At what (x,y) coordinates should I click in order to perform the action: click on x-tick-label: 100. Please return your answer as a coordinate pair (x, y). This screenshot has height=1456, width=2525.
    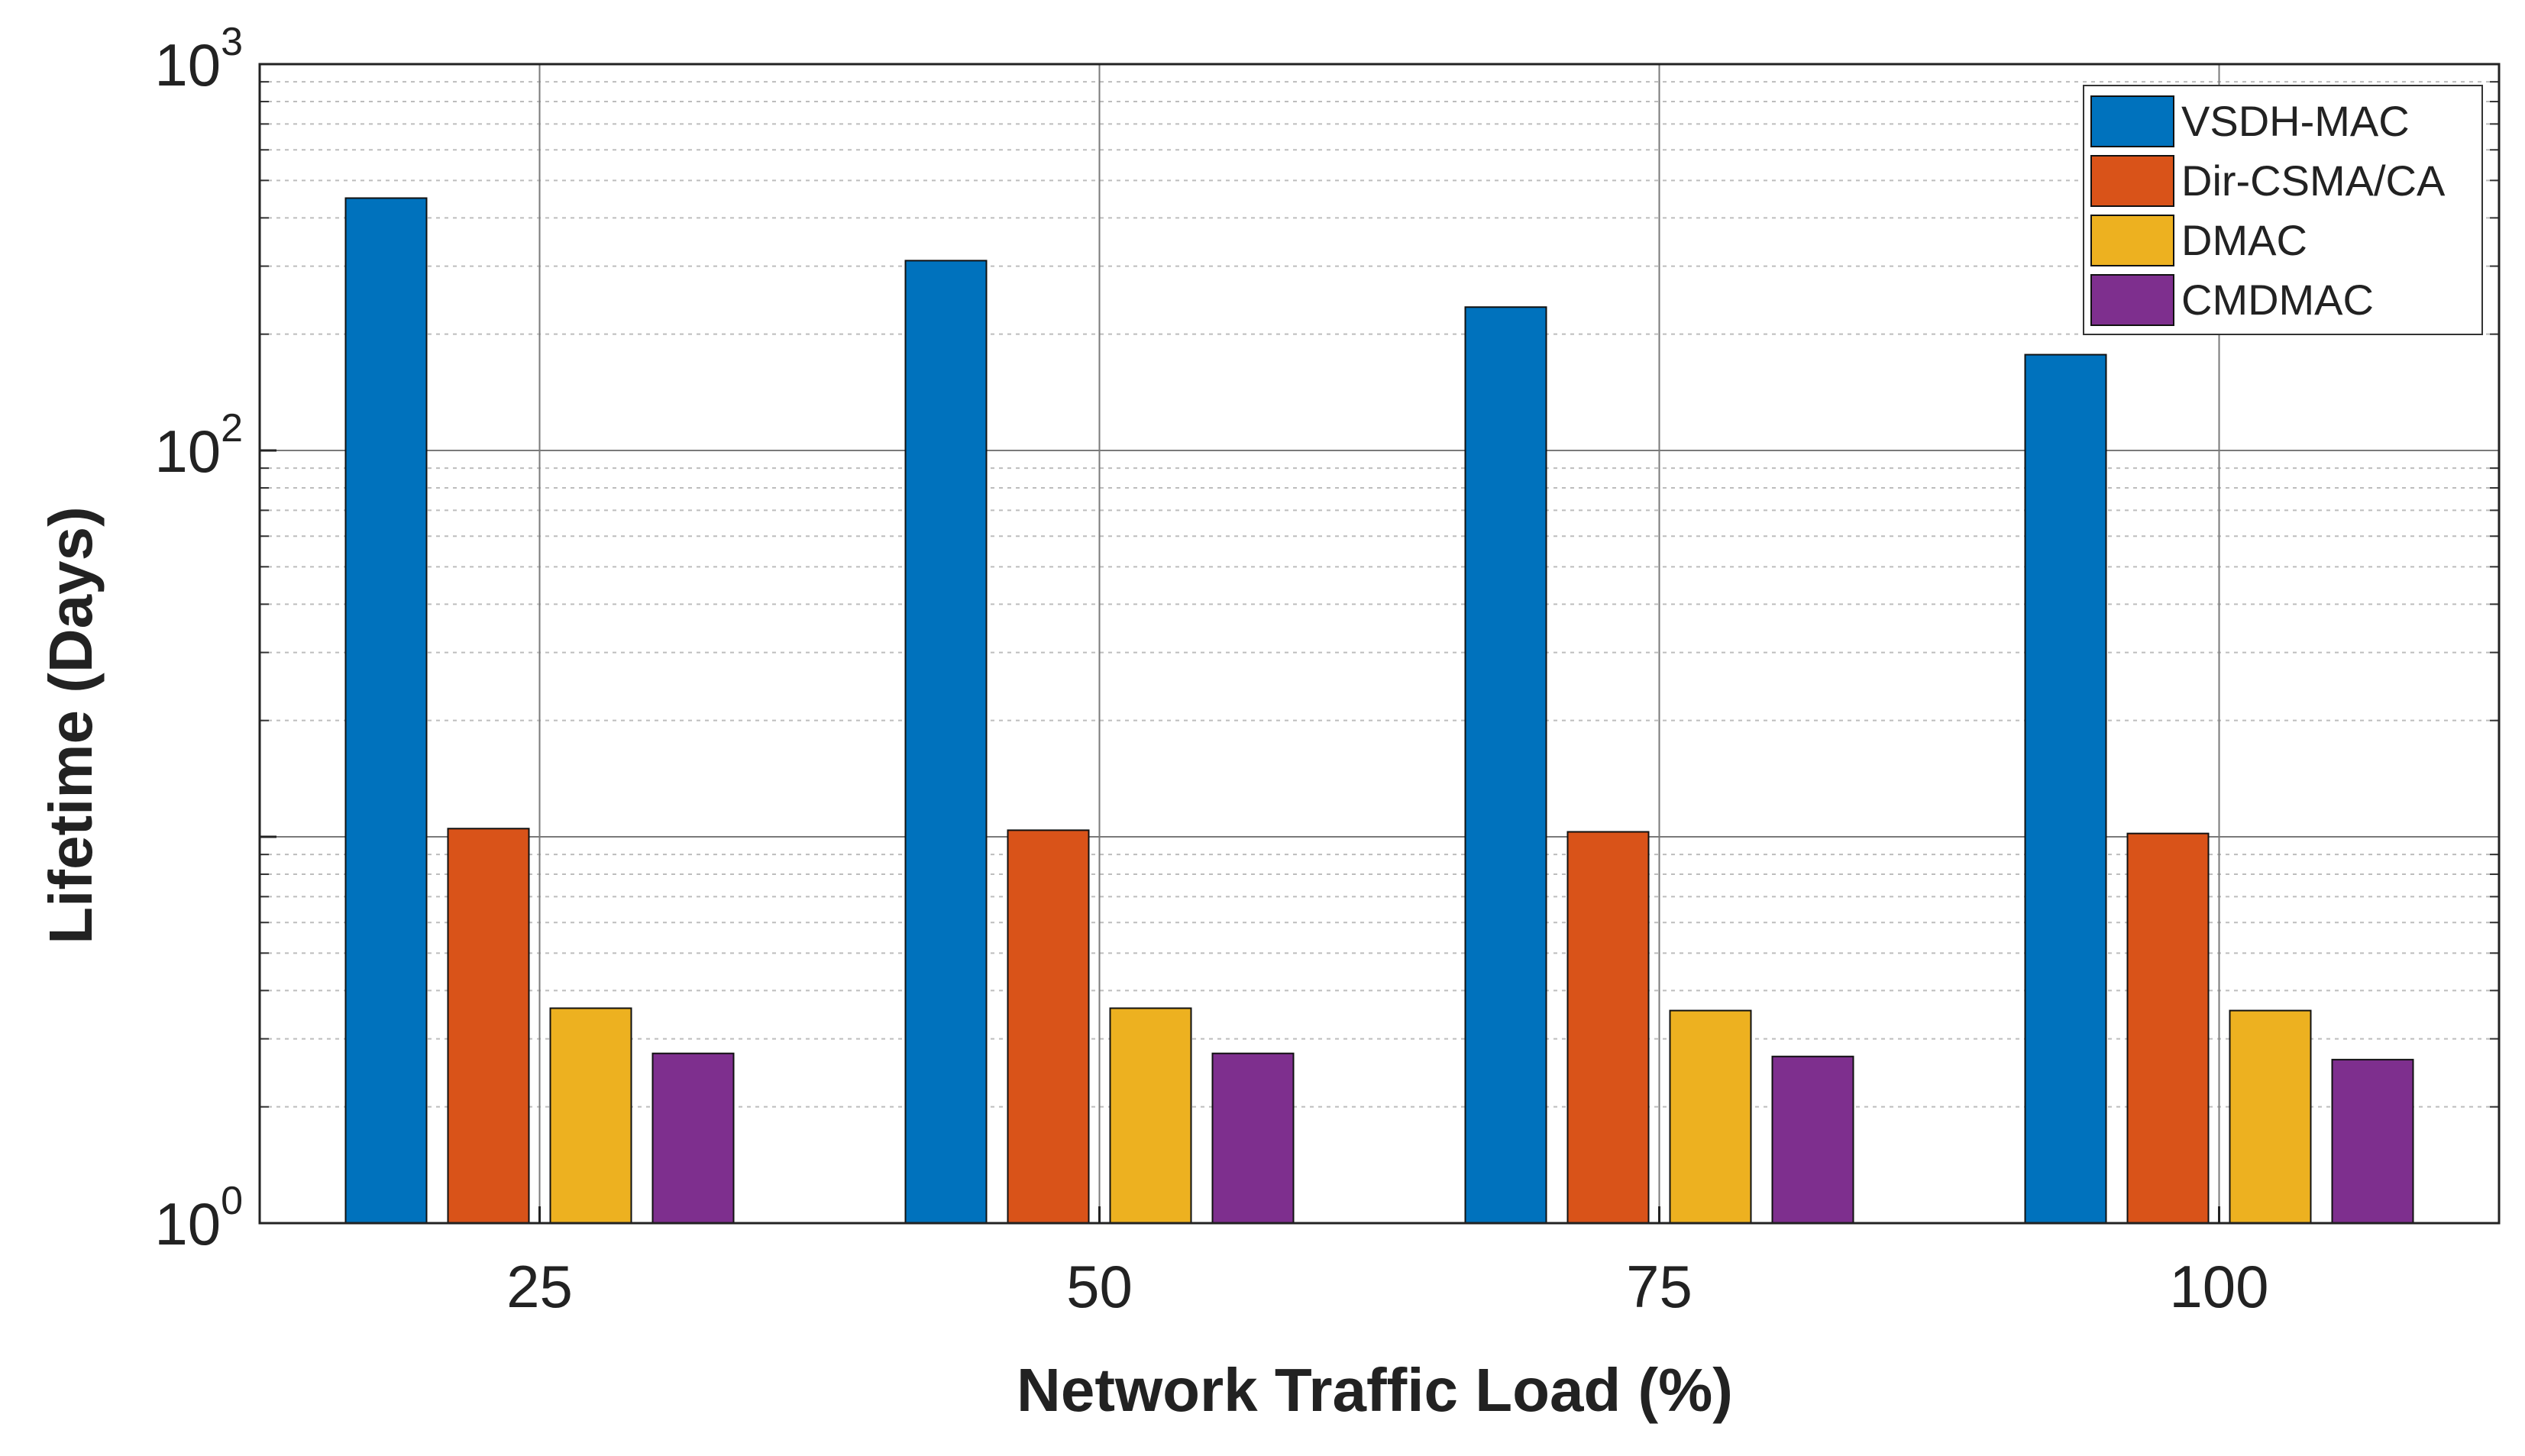
    Looking at the image, I should click on (2218, 1286).